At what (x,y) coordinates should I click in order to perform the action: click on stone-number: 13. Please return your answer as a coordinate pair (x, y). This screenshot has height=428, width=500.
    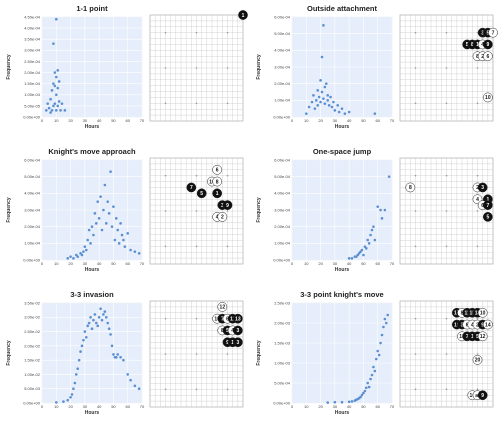
    Looking at the image, I should click on (478, 314).